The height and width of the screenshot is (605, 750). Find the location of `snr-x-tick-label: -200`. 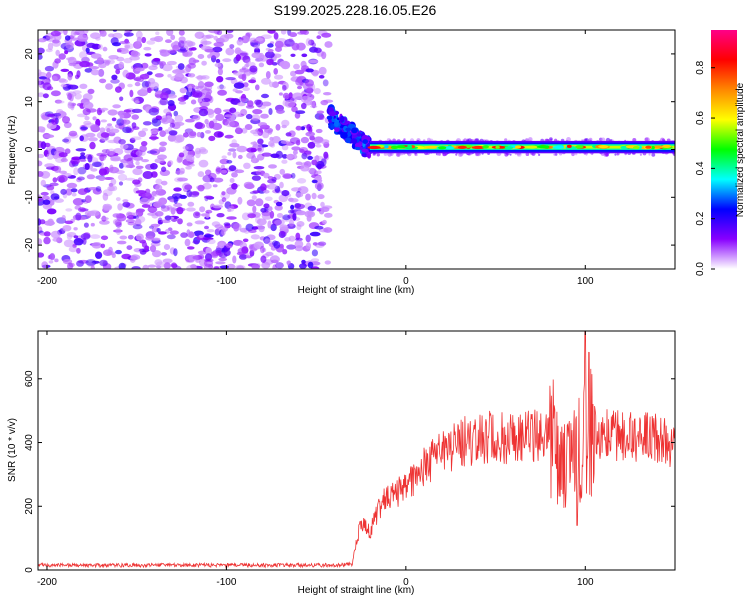

snr-x-tick-label: -200 is located at coordinates (47, 582).